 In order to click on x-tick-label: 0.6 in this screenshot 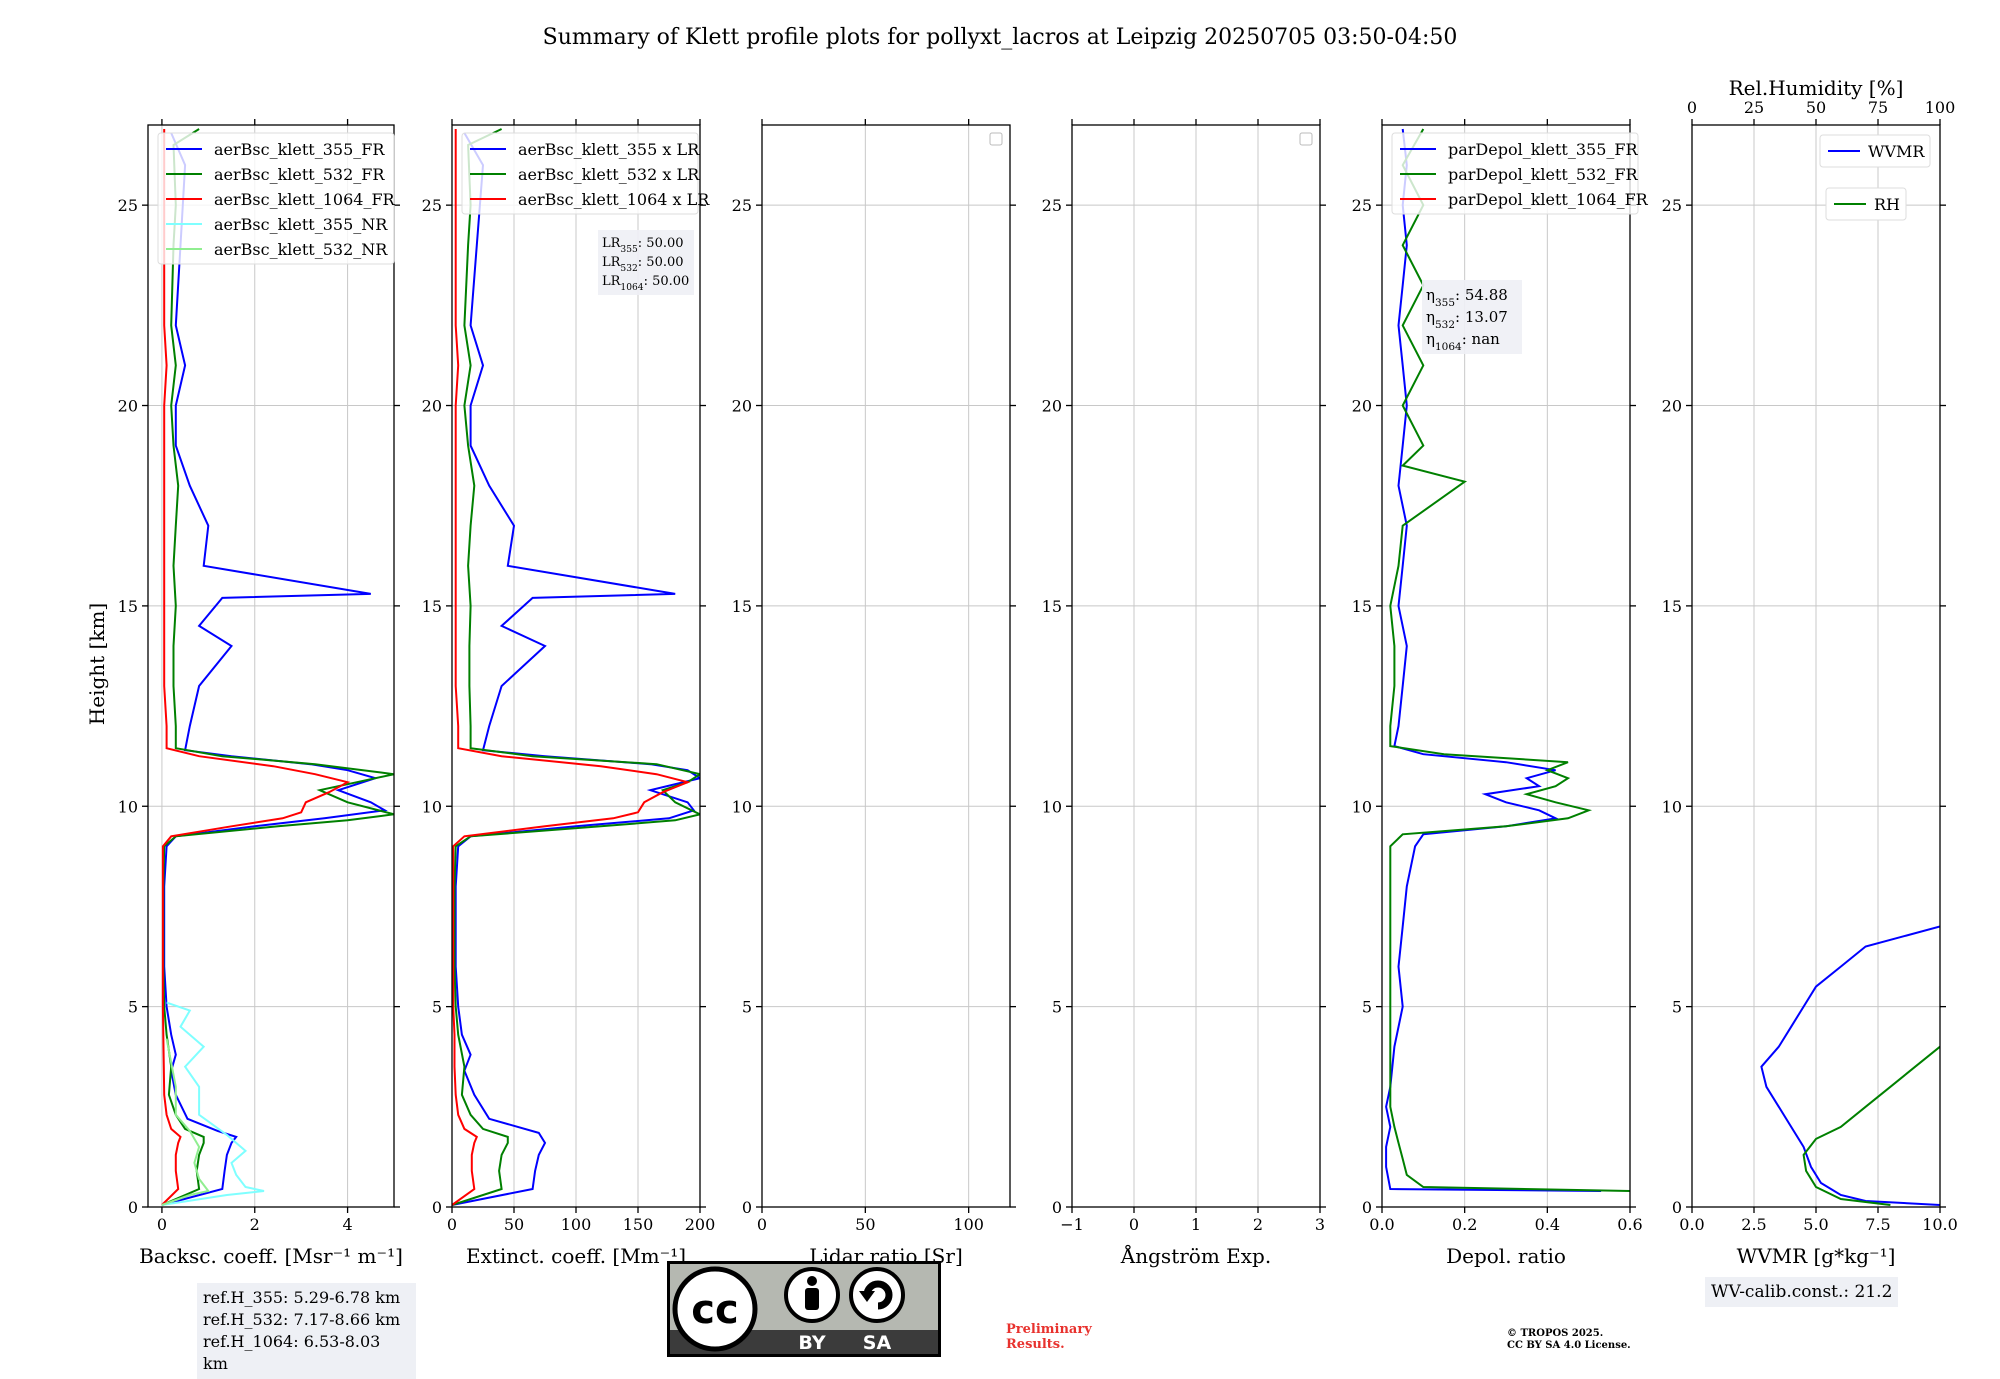, I will do `click(1629, 1224)`.